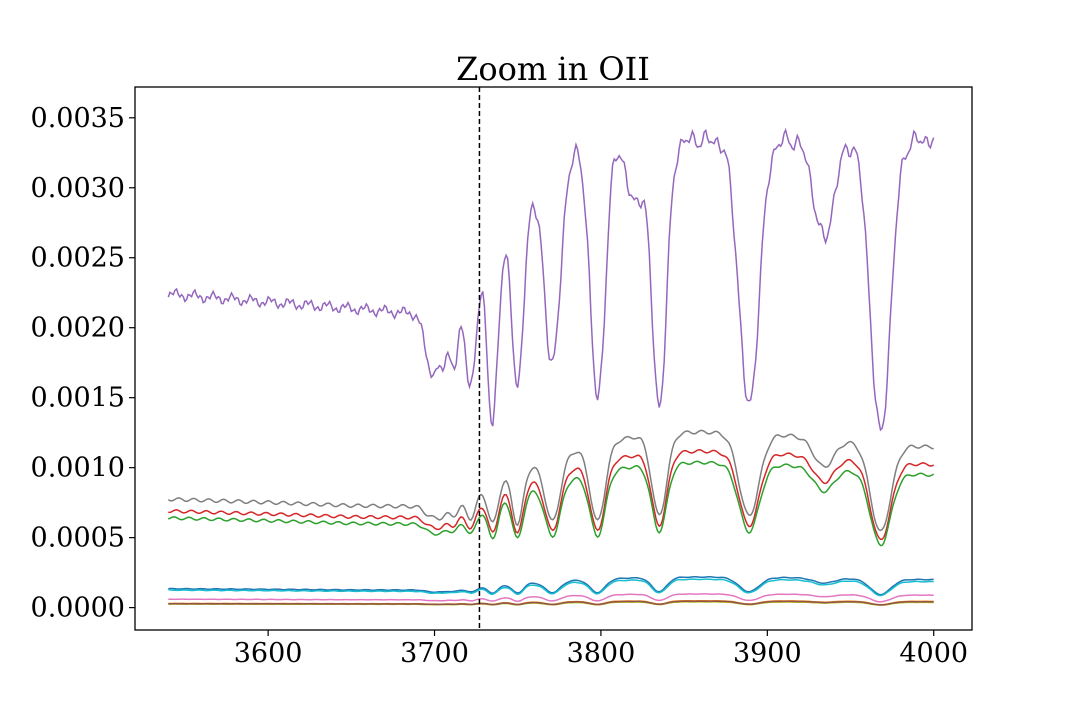  I want to click on y-tick-label: 0.0010, so click(78, 468).